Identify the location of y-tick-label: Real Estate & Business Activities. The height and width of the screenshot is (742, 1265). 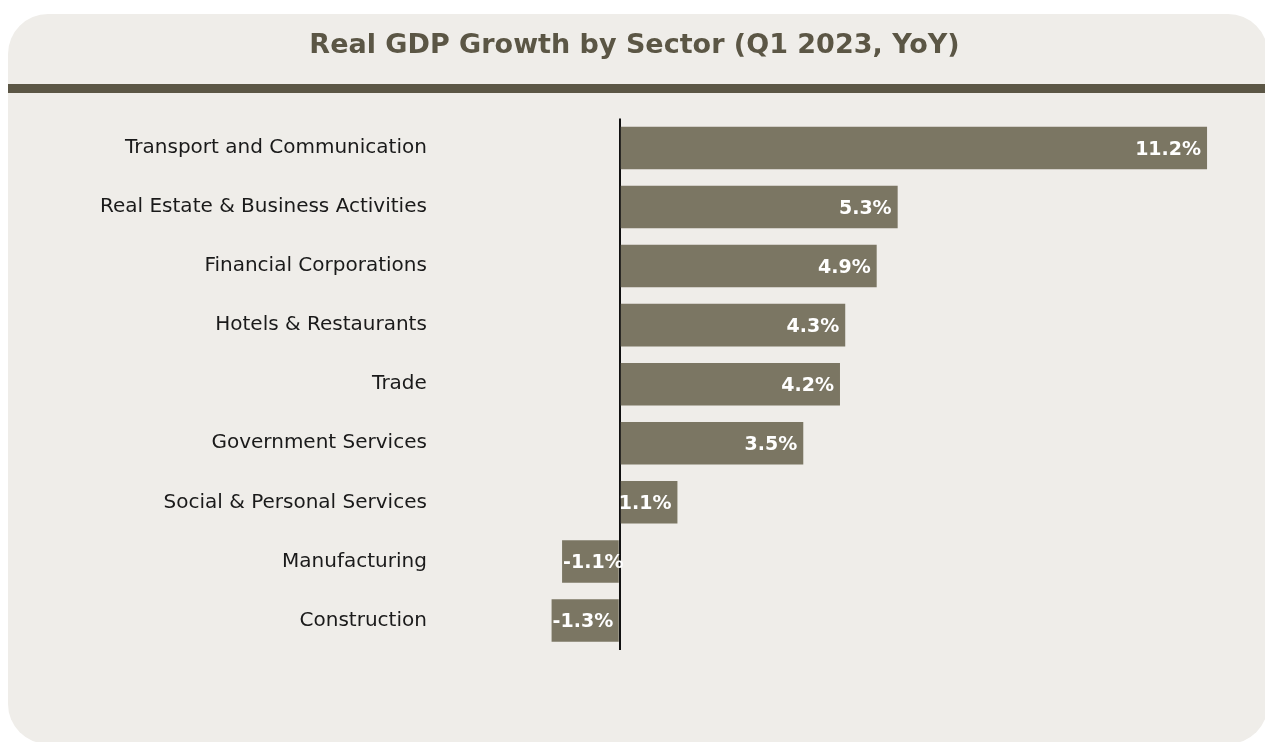
(263, 205).